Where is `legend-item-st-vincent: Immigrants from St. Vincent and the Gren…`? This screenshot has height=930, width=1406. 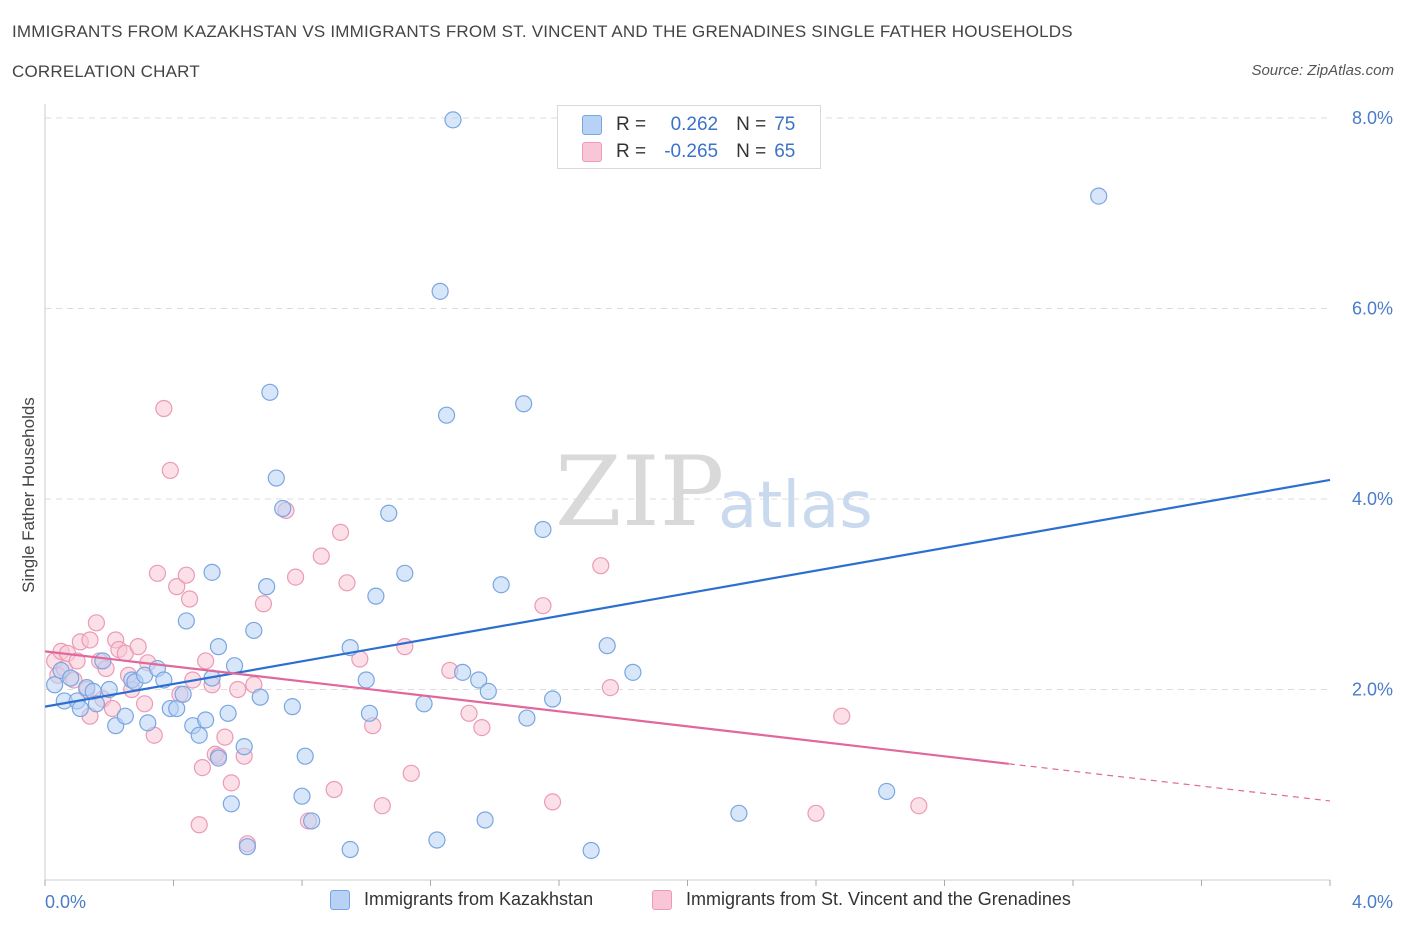 legend-item-st-vincent: Immigrants from St. Vincent and the Gren… is located at coordinates (861, 899).